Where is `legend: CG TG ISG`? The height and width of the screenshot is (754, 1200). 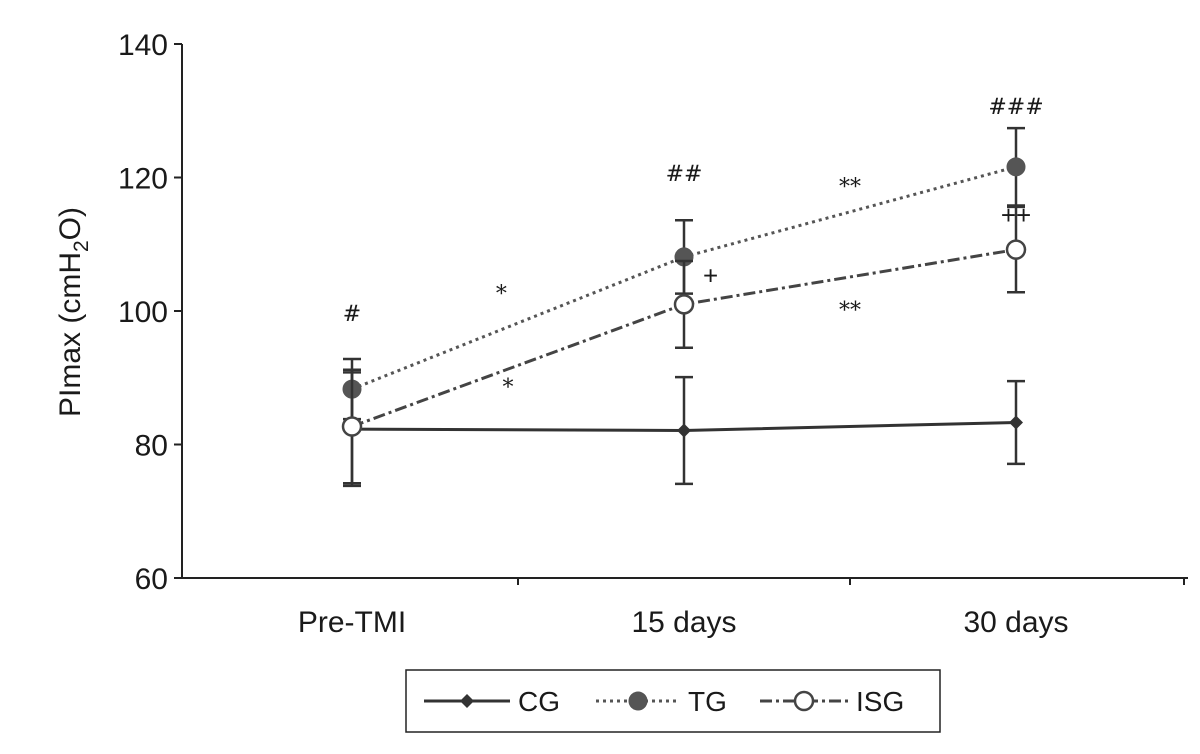
legend: CG TG ISG is located at coordinates (673, 701).